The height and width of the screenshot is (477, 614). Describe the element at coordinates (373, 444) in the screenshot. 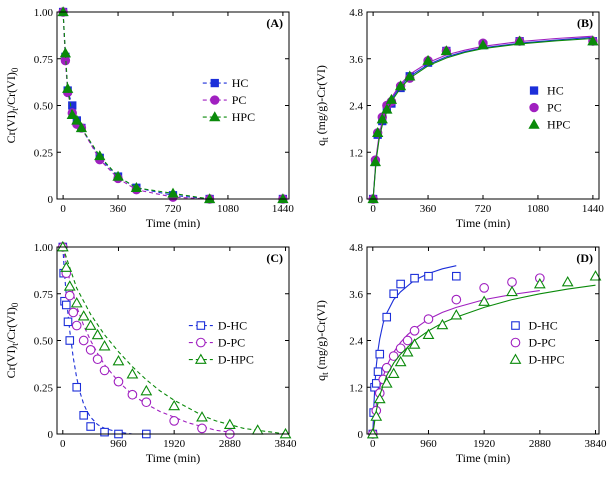

I see `x-tick-label: 0` at that location.